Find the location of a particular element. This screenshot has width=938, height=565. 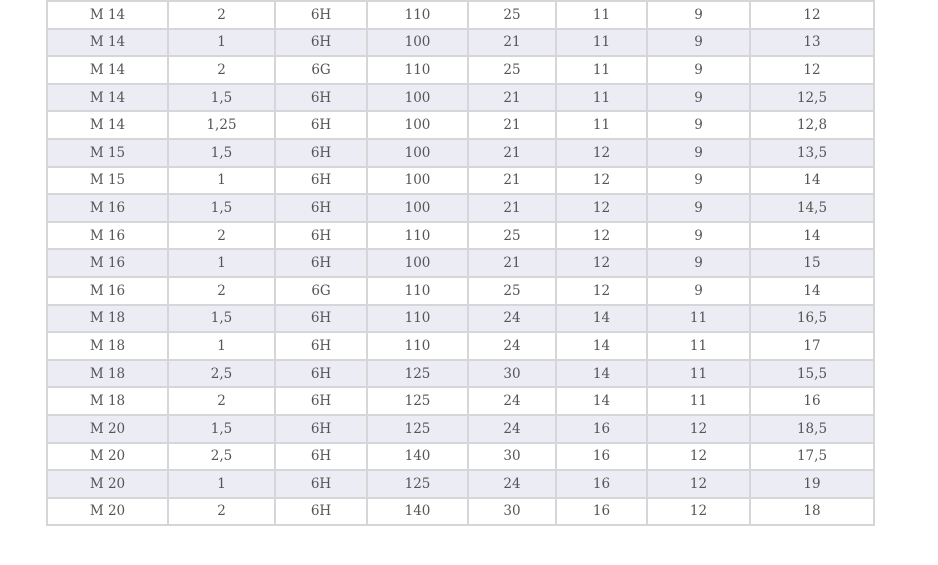

table-row: M 20 2 6H 140 30 16 12 18 is located at coordinates (460, 511).